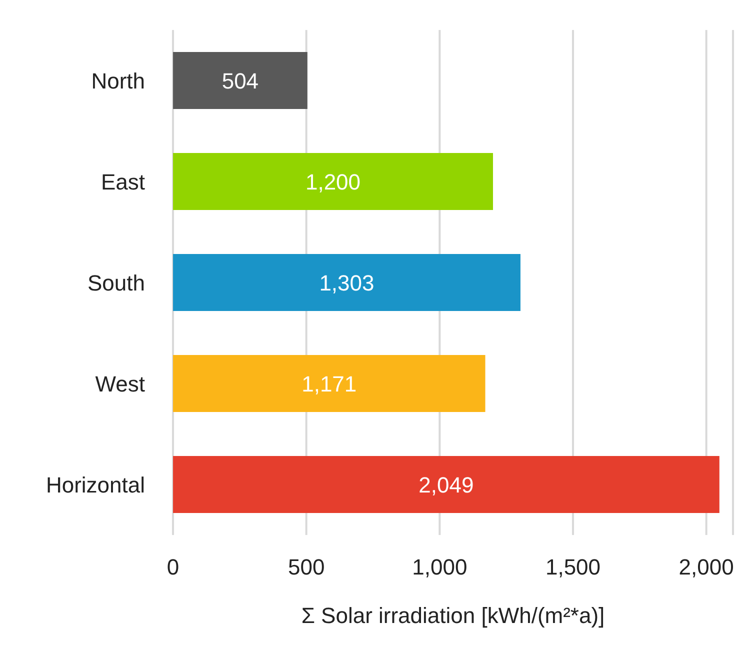  Describe the element at coordinates (116, 283) in the screenshot. I see `y-tick-label: South` at that location.